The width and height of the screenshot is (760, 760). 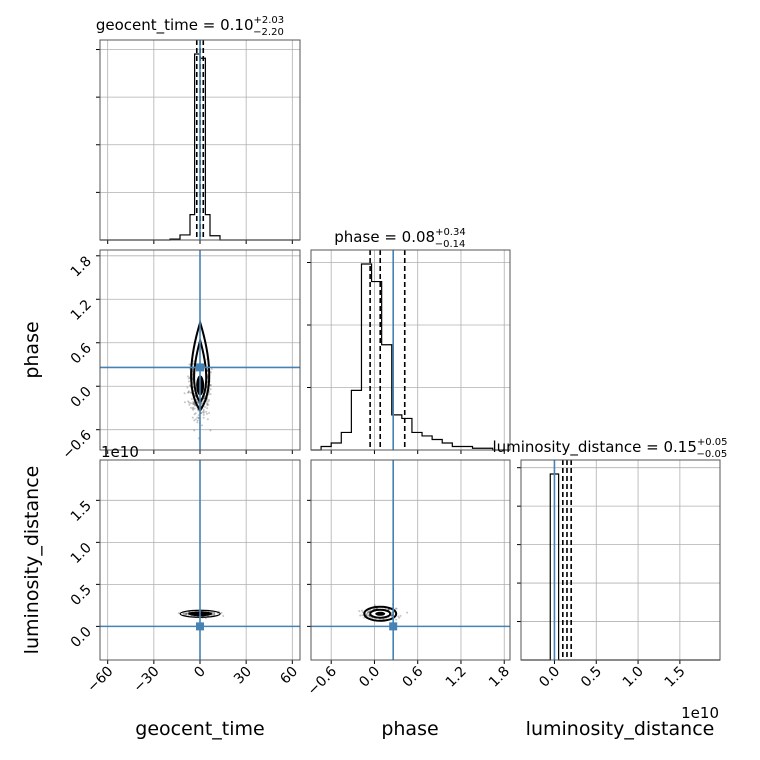 I want to click on hist-panel-luminosity_distance, so click(x=619, y=561).